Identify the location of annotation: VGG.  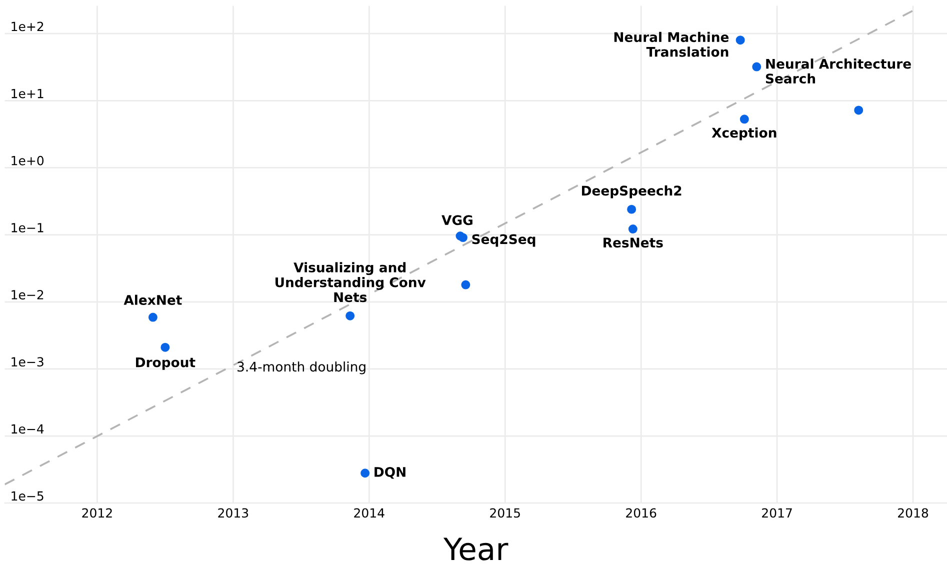
(457, 220).